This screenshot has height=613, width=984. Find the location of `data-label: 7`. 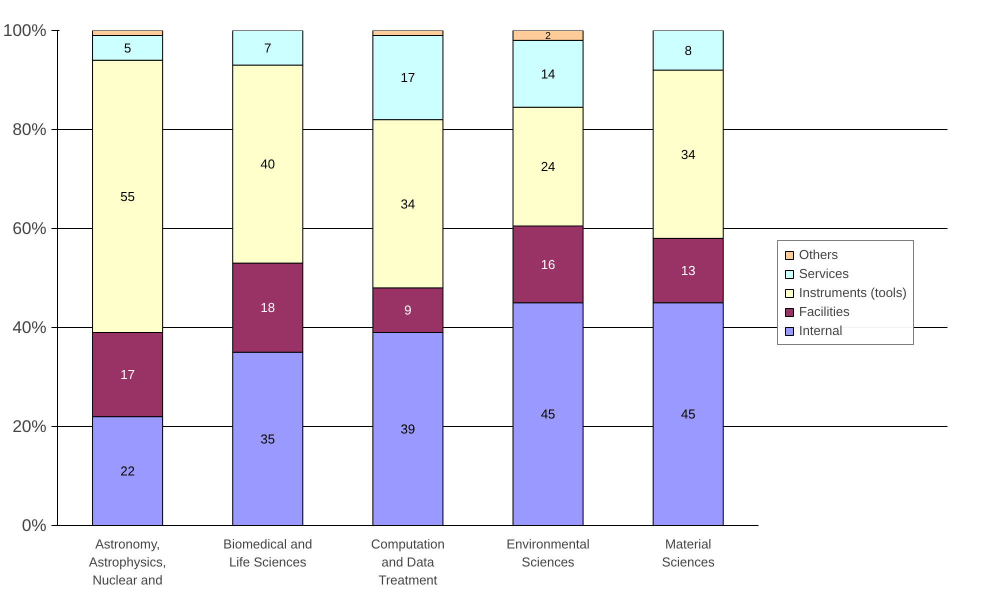

data-label: 7 is located at coordinates (268, 48).